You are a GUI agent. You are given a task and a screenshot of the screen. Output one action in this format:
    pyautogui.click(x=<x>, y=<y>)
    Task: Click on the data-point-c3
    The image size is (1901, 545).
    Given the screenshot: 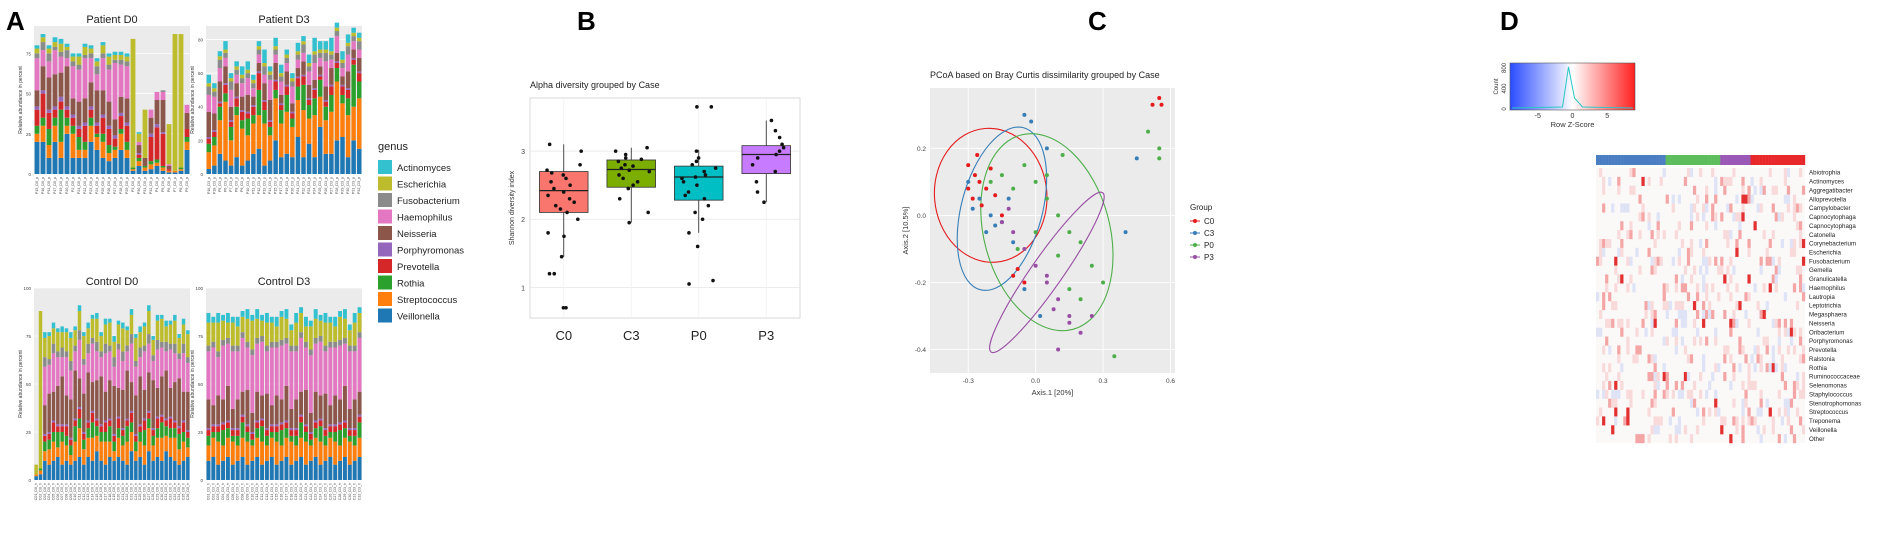 What is the action you would take?
    pyautogui.click(x=647, y=147)
    